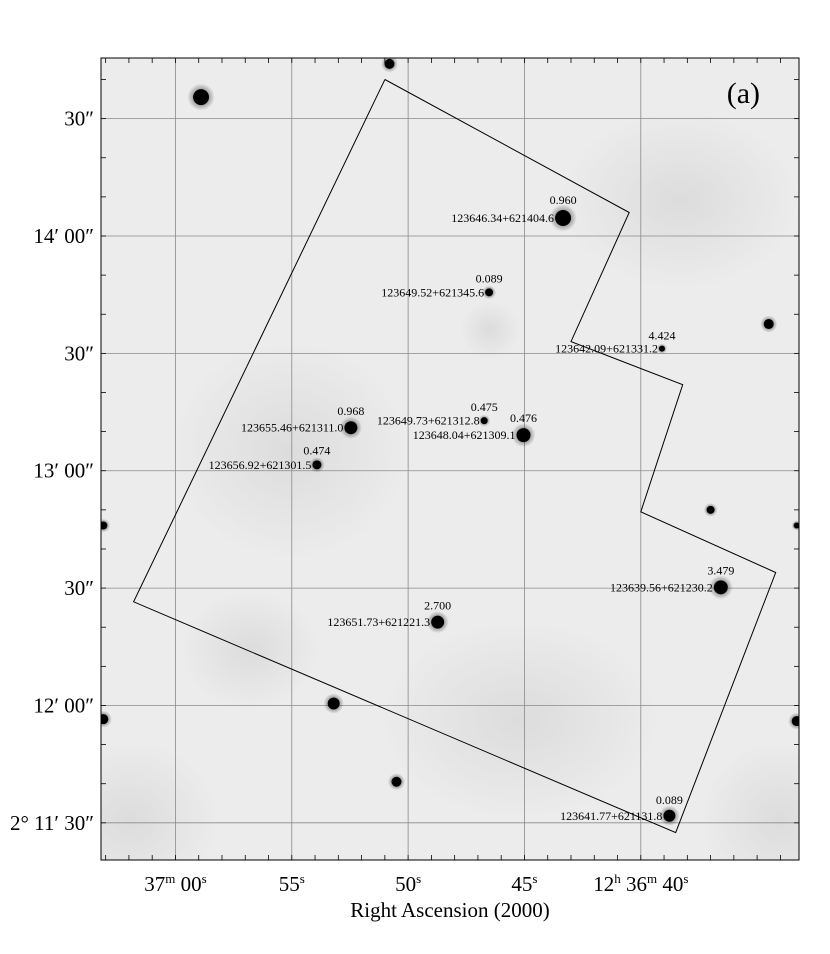  What do you see at coordinates (175, 883) in the screenshot?
I see `x-tick-label: 37m 00s` at bounding box center [175, 883].